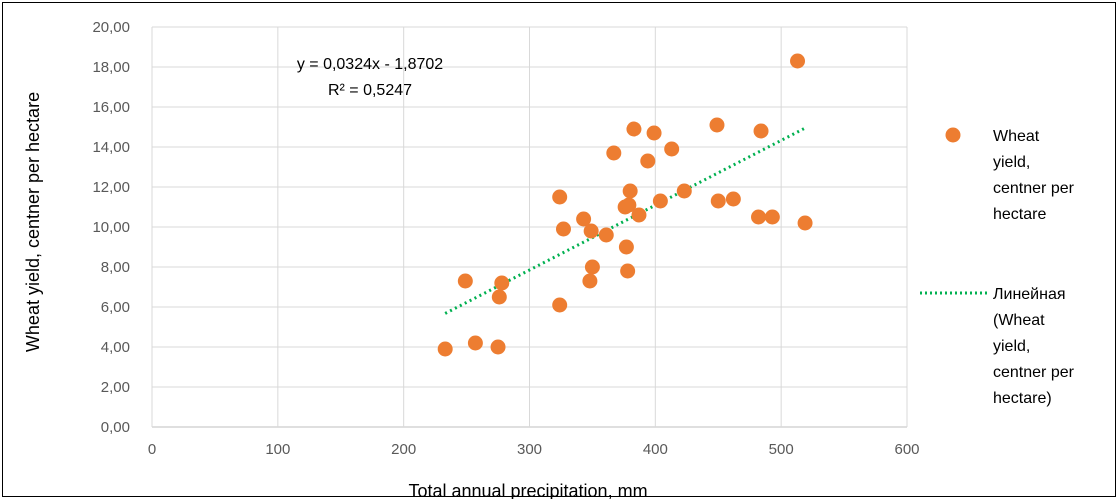  Describe the element at coordinates (33, 222) in the screenshot. I see `y-axis-title: Wheat yield, centner per hectare` at that location.